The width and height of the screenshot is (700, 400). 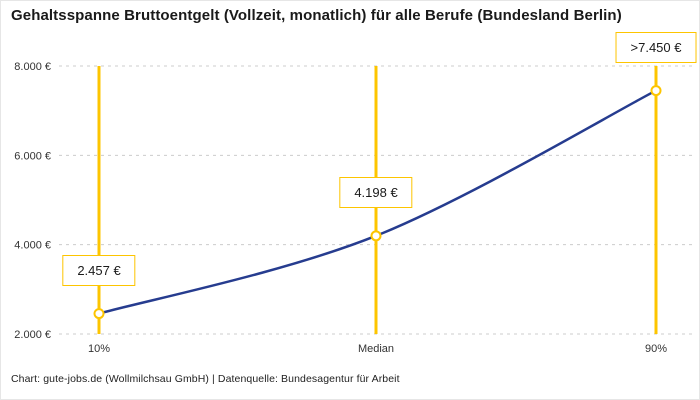 What do you see at coordinates (376, 349) in the screenshot?
I see `x-tick-label: Median` at bounding box center [376, 349].